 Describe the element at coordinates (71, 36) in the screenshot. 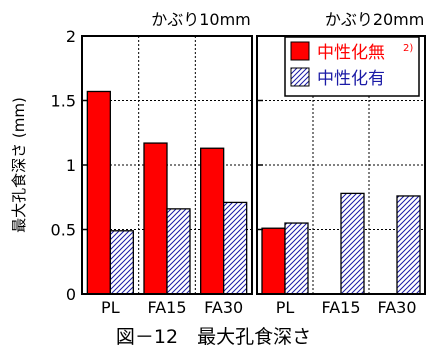

I see `y-tick-label: 2` at that location.